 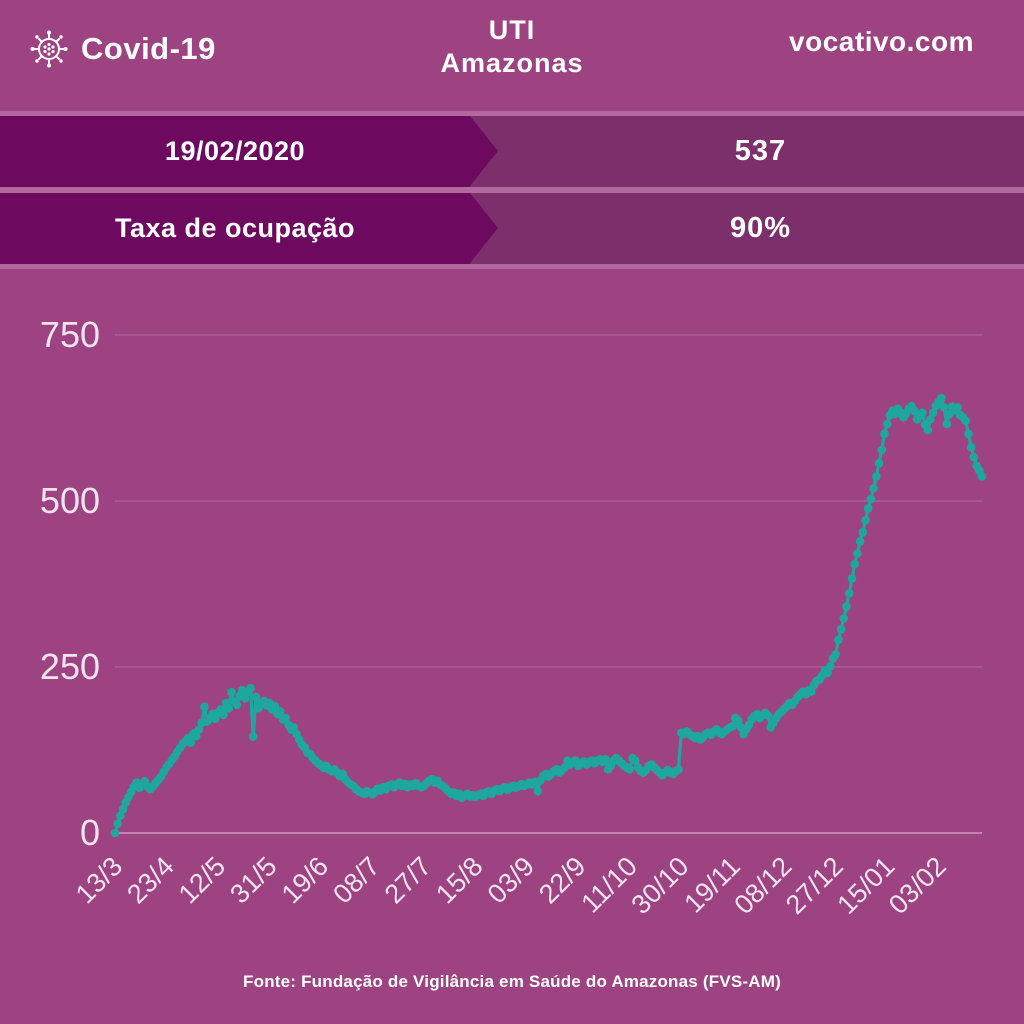 I want to click on occupancy-label: Taxa de ocupação, so click(x=235, y=228).